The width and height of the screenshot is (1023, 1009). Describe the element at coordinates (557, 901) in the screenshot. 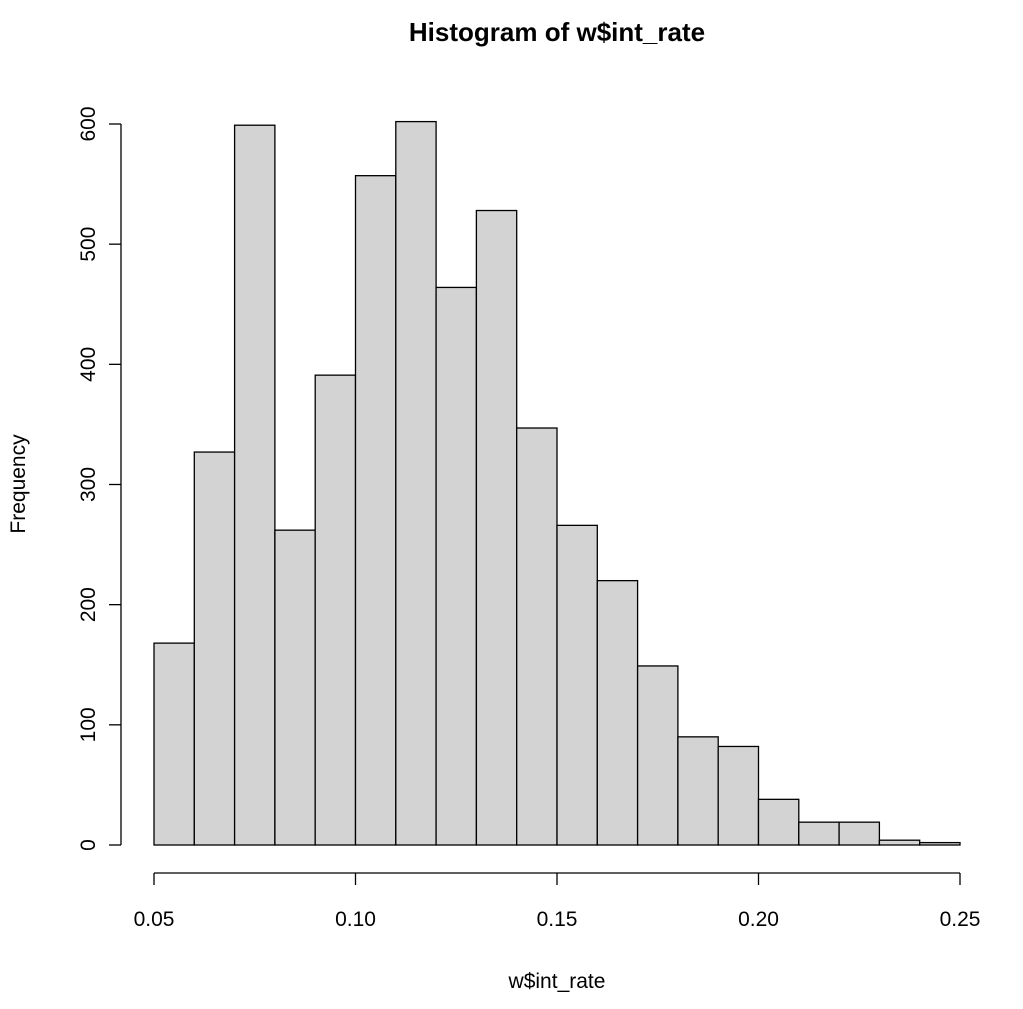

I see `x-axis: 0.05 0.10 0.15 0.20 0.25` at that location.